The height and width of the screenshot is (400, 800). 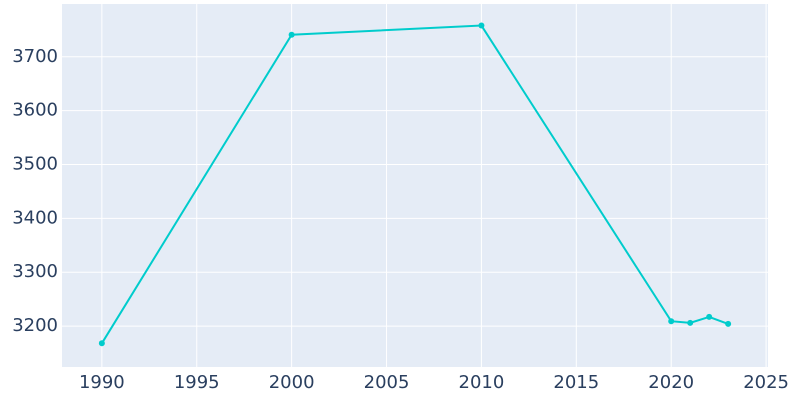 What do you see at coordinates (35, 110) in the screenshot?
I see `y-tick-label: 3600` at bounding box center [35, 110].